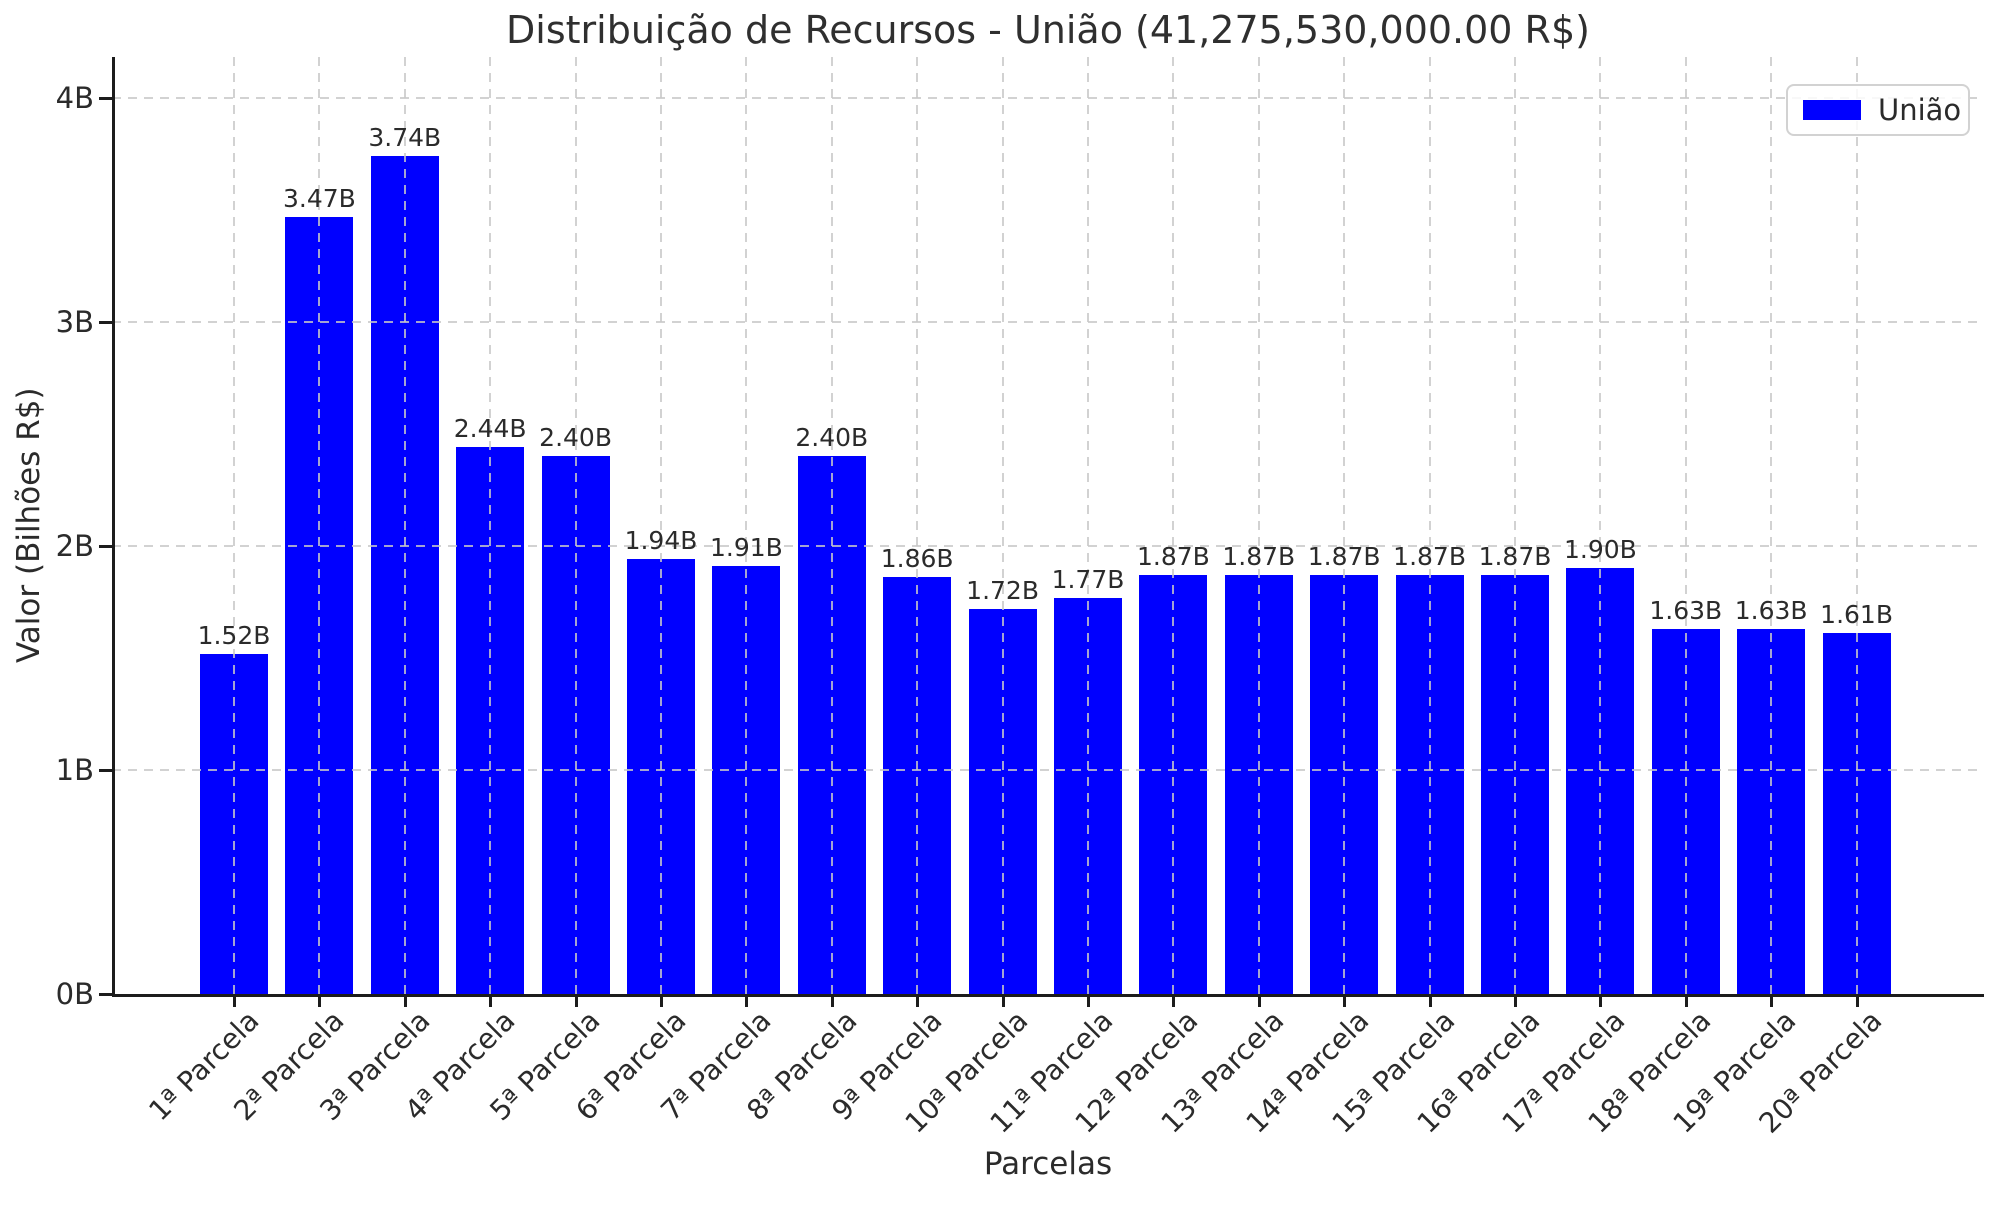  What do you see at coordinates (1048, 995) in the screenshot?
I see `x-axis-spine` at bounding box center [1048, 995].